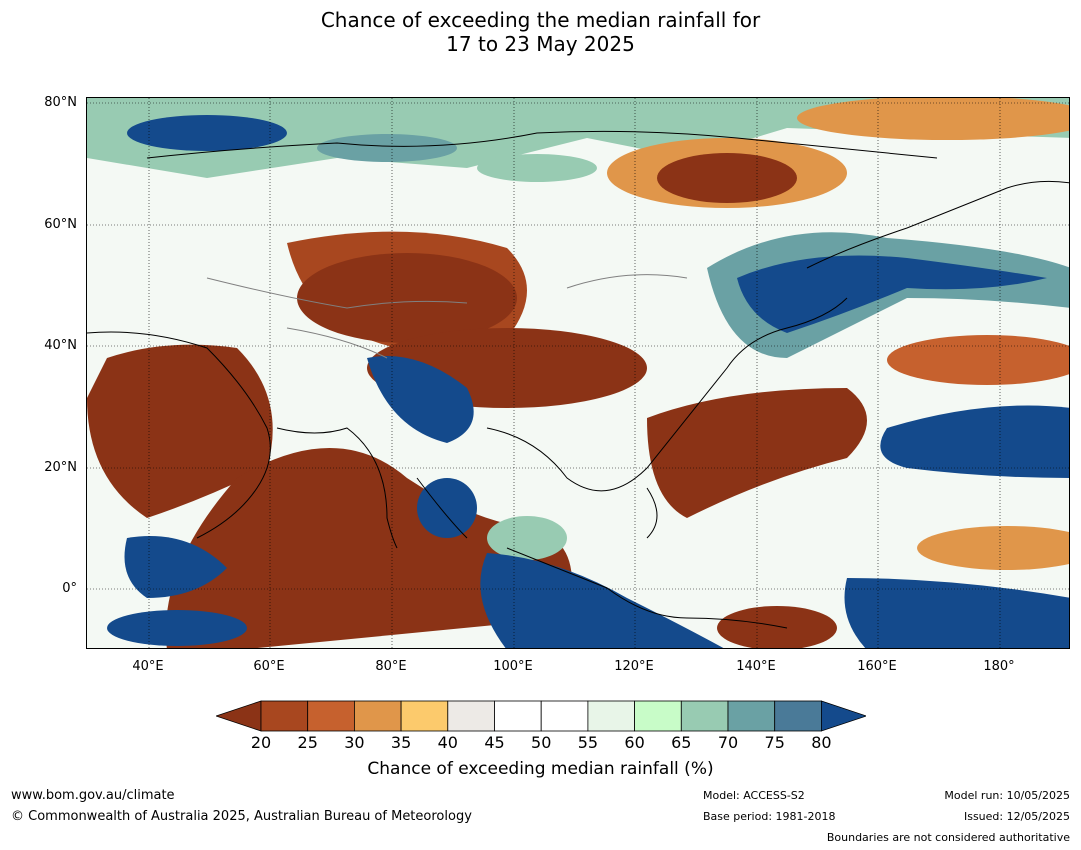 The image size is (1081, 850). What do you see at coordinates (447, 742) in the screenshot?
I see `colorbar-tick-label: 40` at bounding box center [447, 742].